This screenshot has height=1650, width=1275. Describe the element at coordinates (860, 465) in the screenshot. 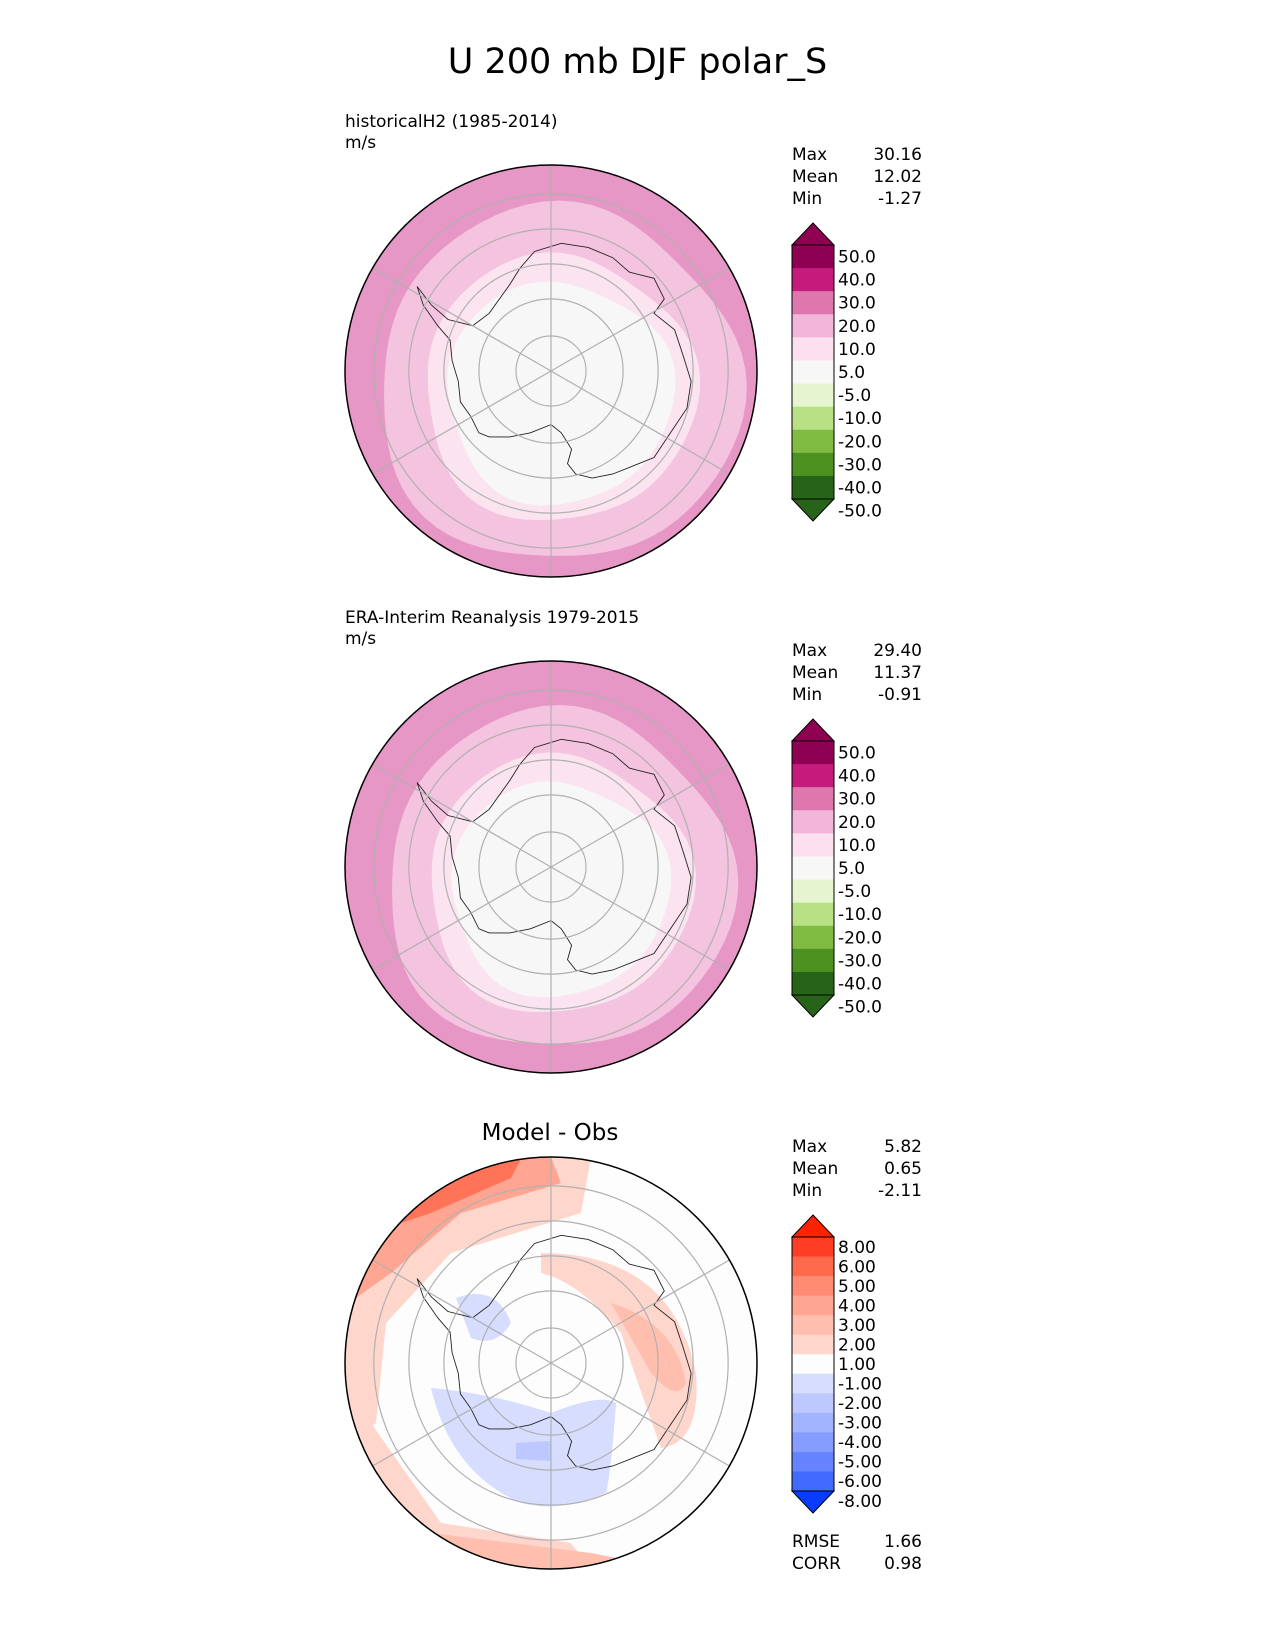

I see `colorbar-tick-label: -30.0` at that location.